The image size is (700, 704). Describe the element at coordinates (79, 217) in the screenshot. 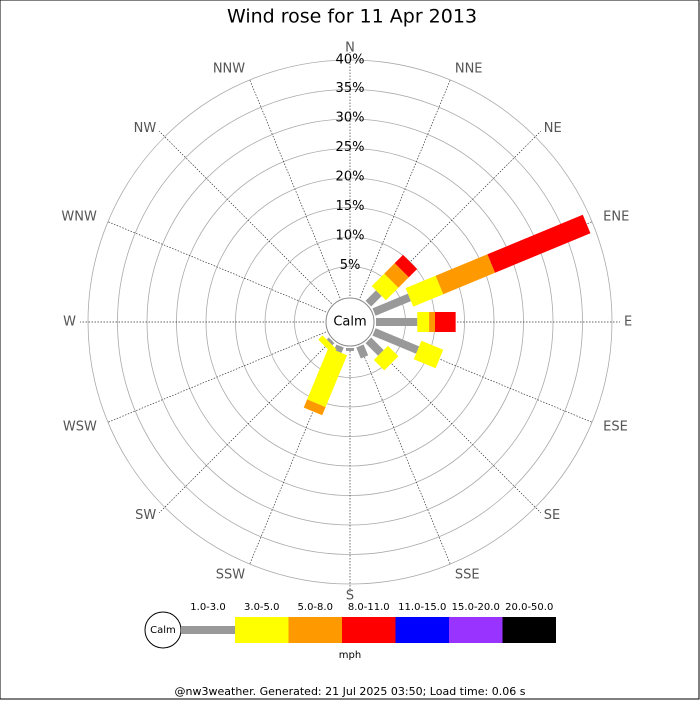

I see `direction-label: WNW` at that location.